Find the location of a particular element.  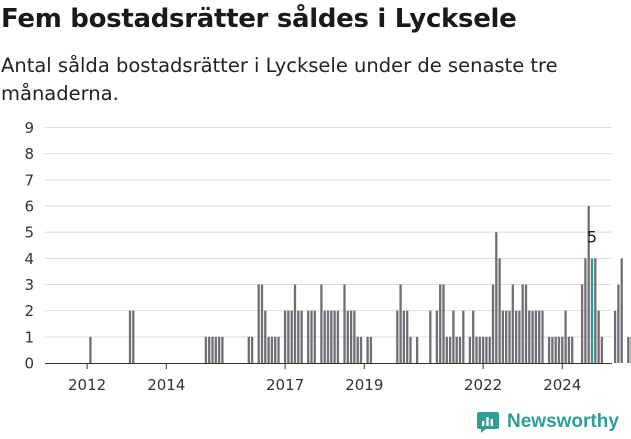

y-axis-ticks: 0 1 2 3 4 5 6 7 8 9 is located at coordinates (29, 246).